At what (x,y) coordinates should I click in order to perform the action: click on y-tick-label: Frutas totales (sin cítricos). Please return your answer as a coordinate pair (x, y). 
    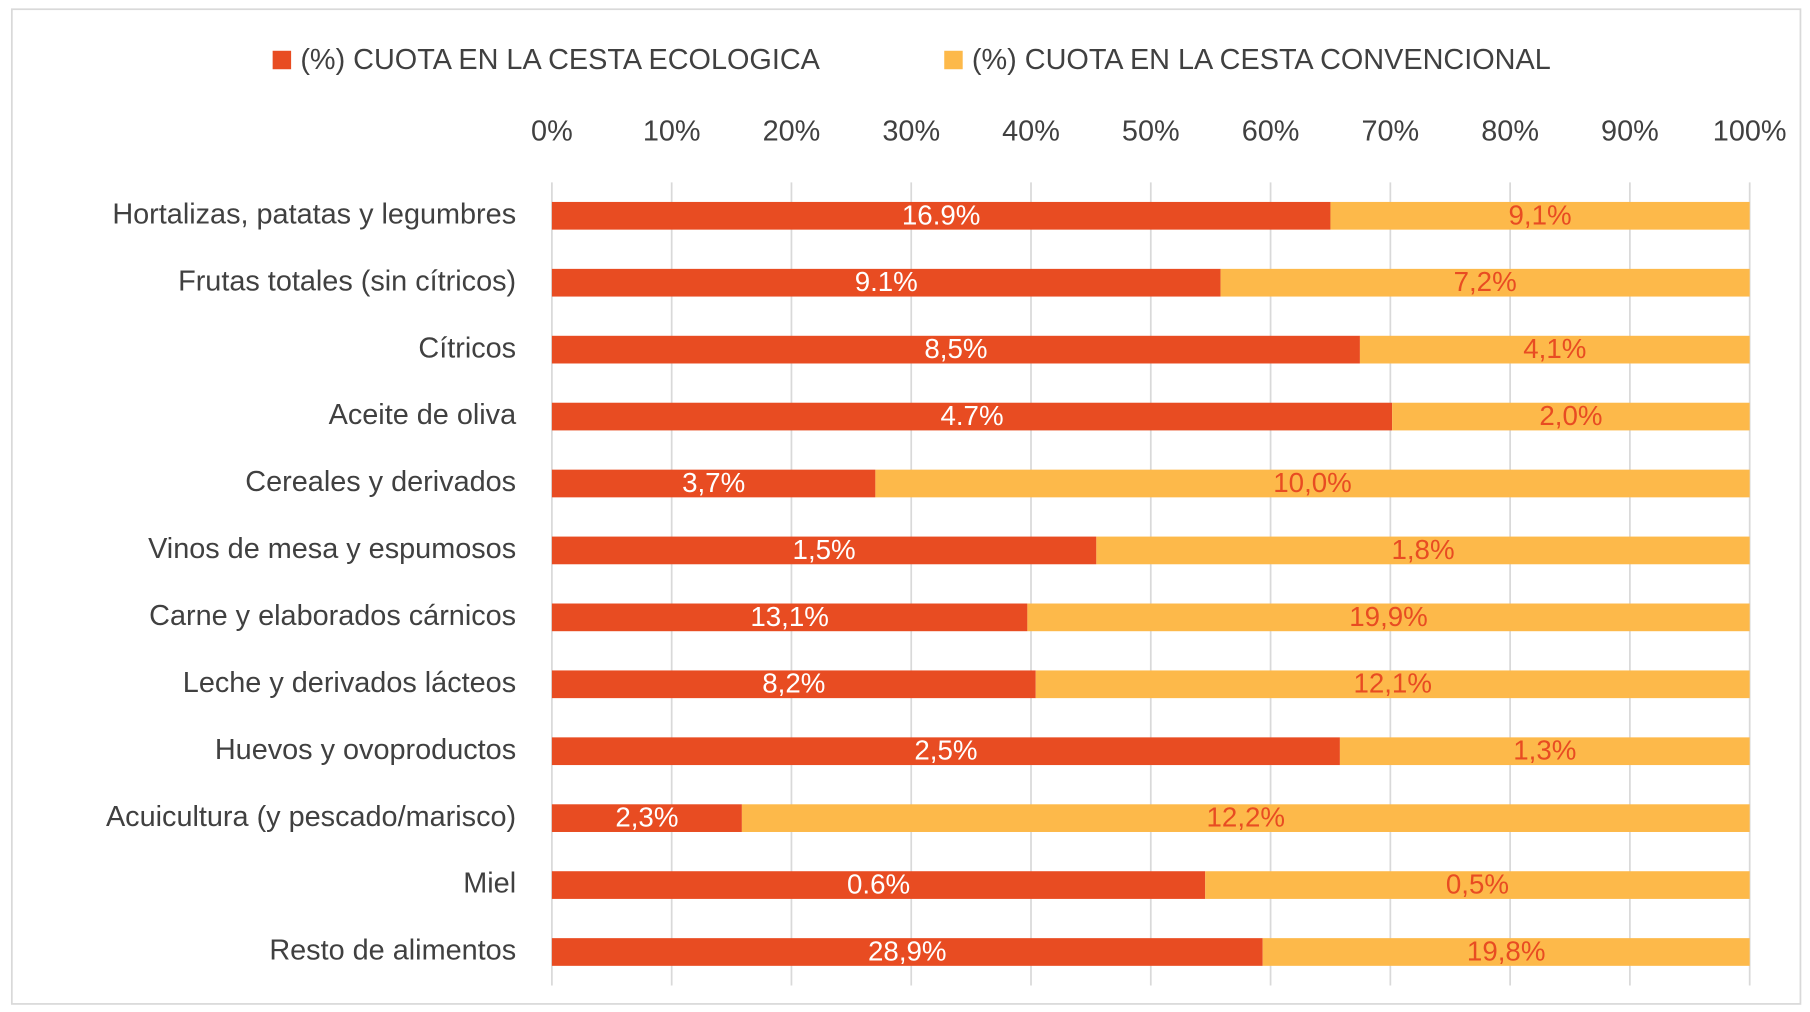
    Looking at the image, I should click on (347, 281).